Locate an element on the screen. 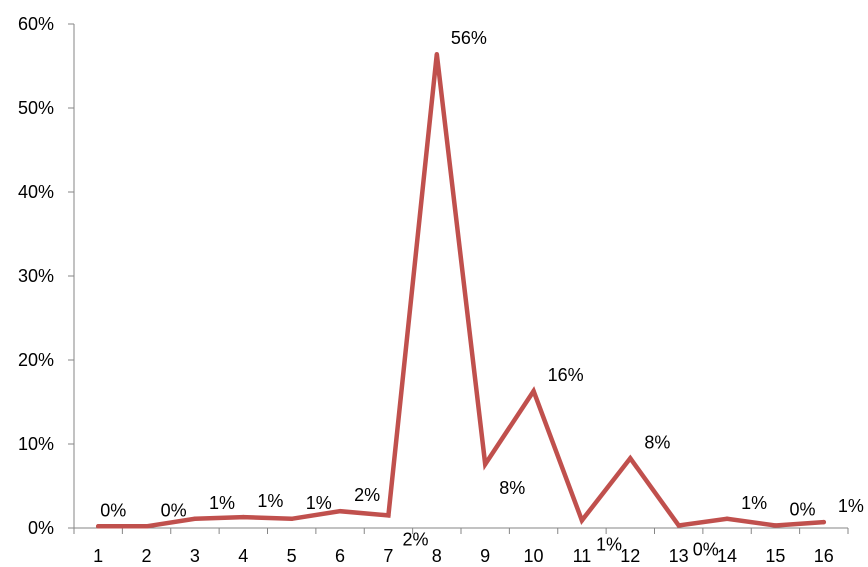 This screenshot has height=567, width=868. y-axis-ticks: 0% 10% 20% 30% 40% 50% 60% is located at coordinates (46, 276).